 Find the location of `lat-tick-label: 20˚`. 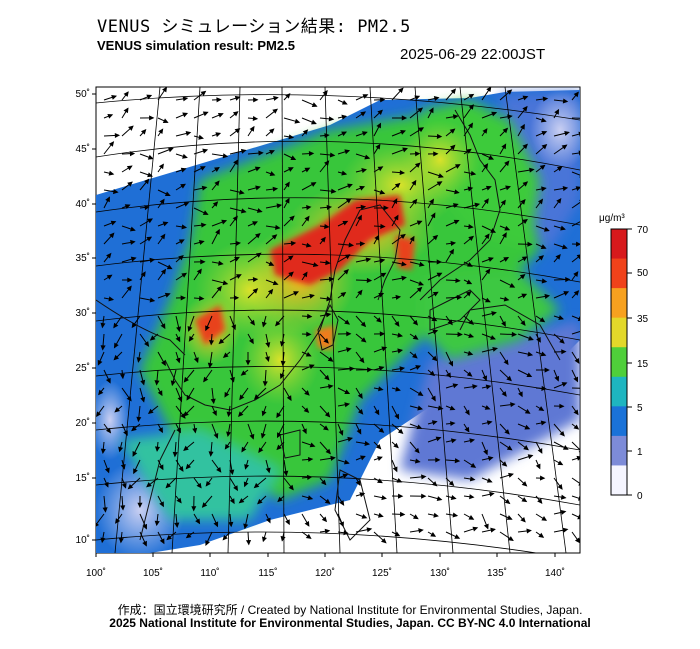

lat-tick-label: 20˚ is located at coordinates (83, 423).